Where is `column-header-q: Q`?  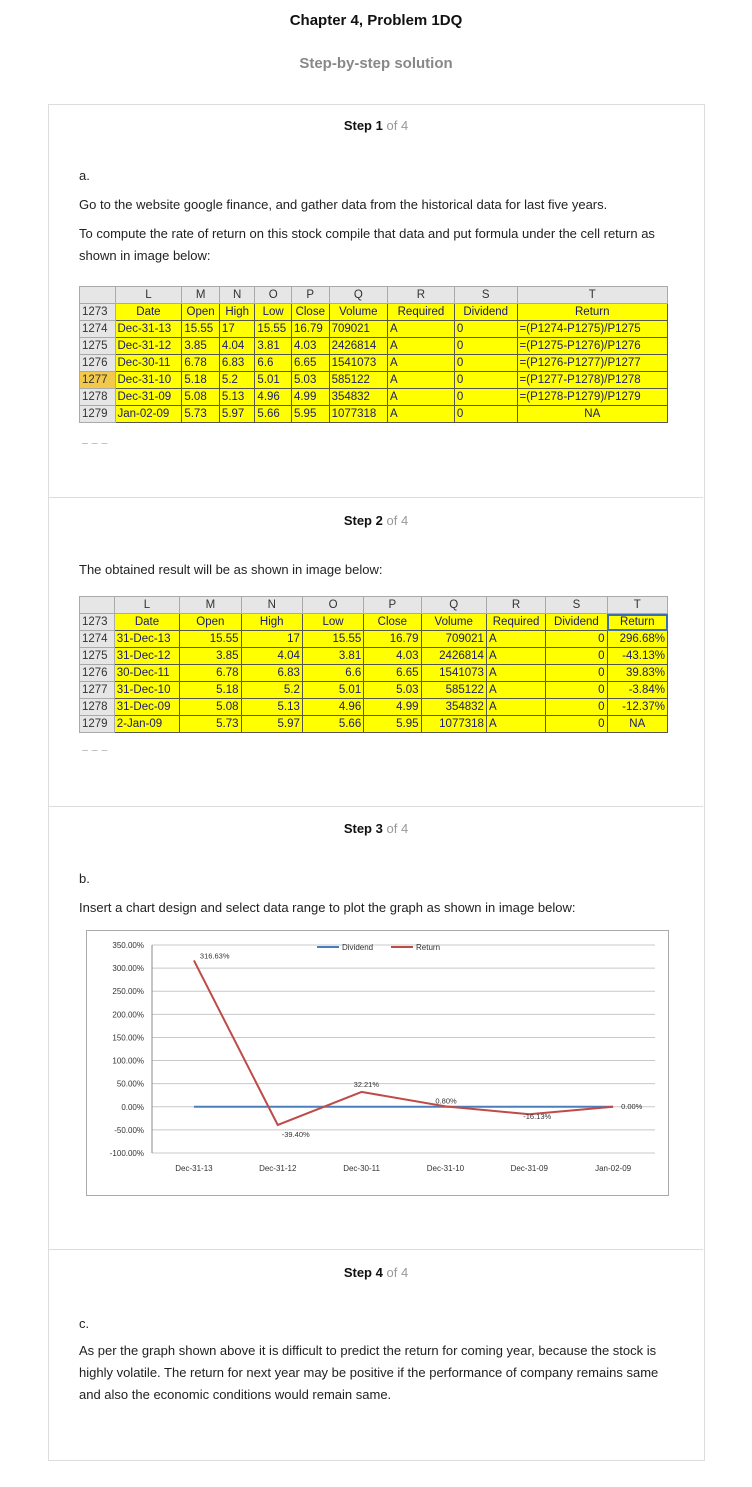
column-header-q: Q is located at coordinates (453, 605).